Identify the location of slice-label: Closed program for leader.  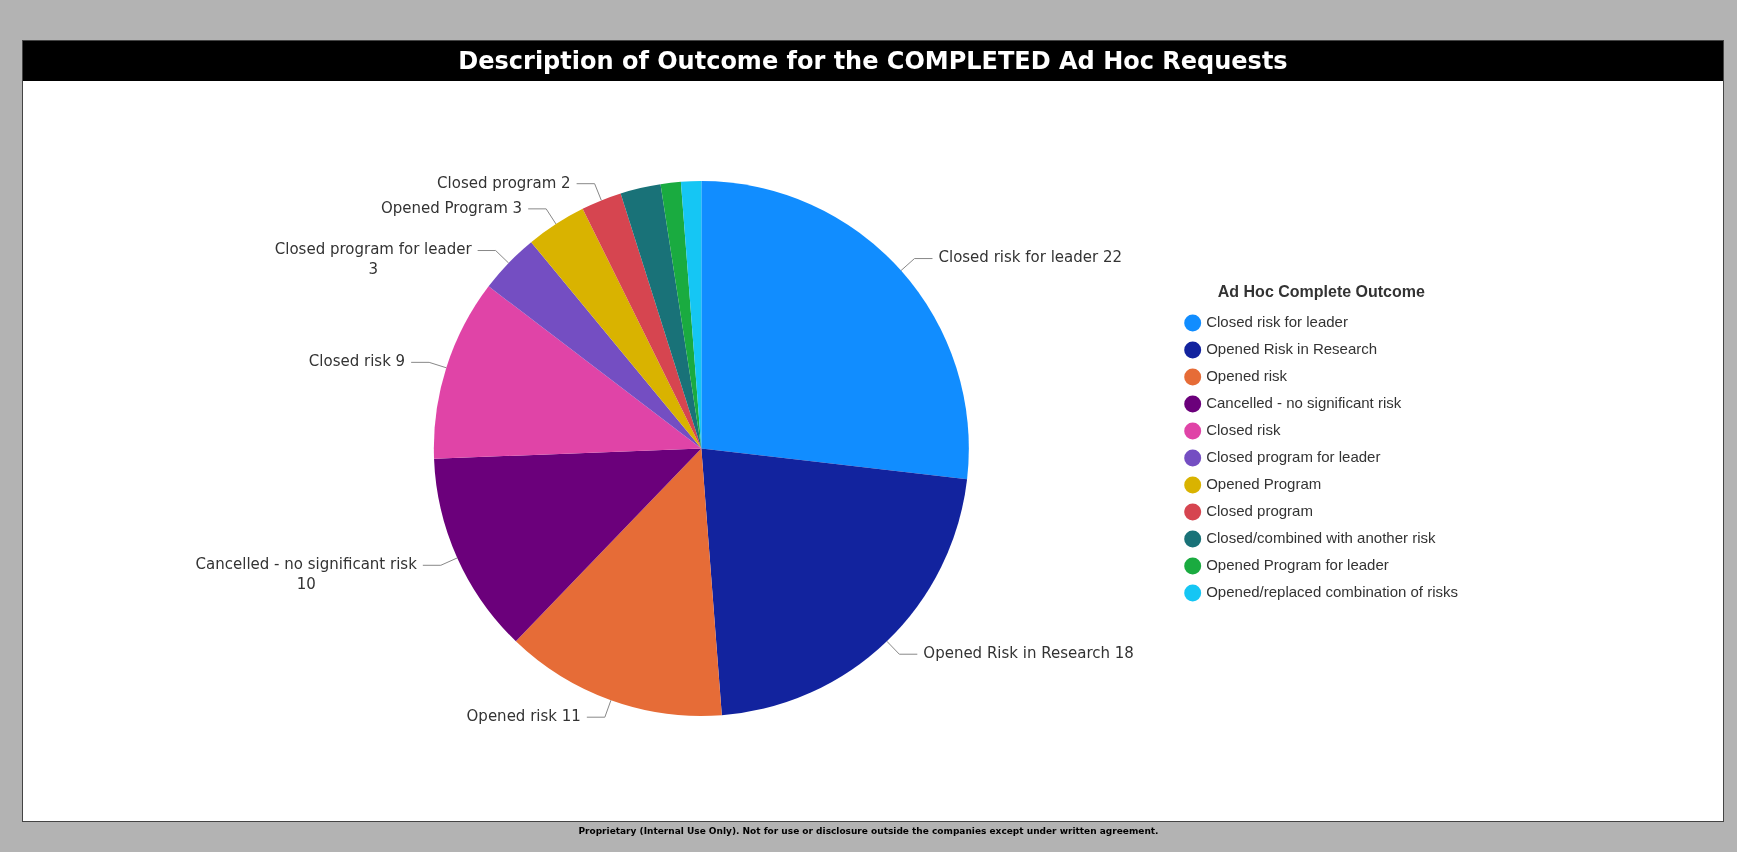
(373, 249).